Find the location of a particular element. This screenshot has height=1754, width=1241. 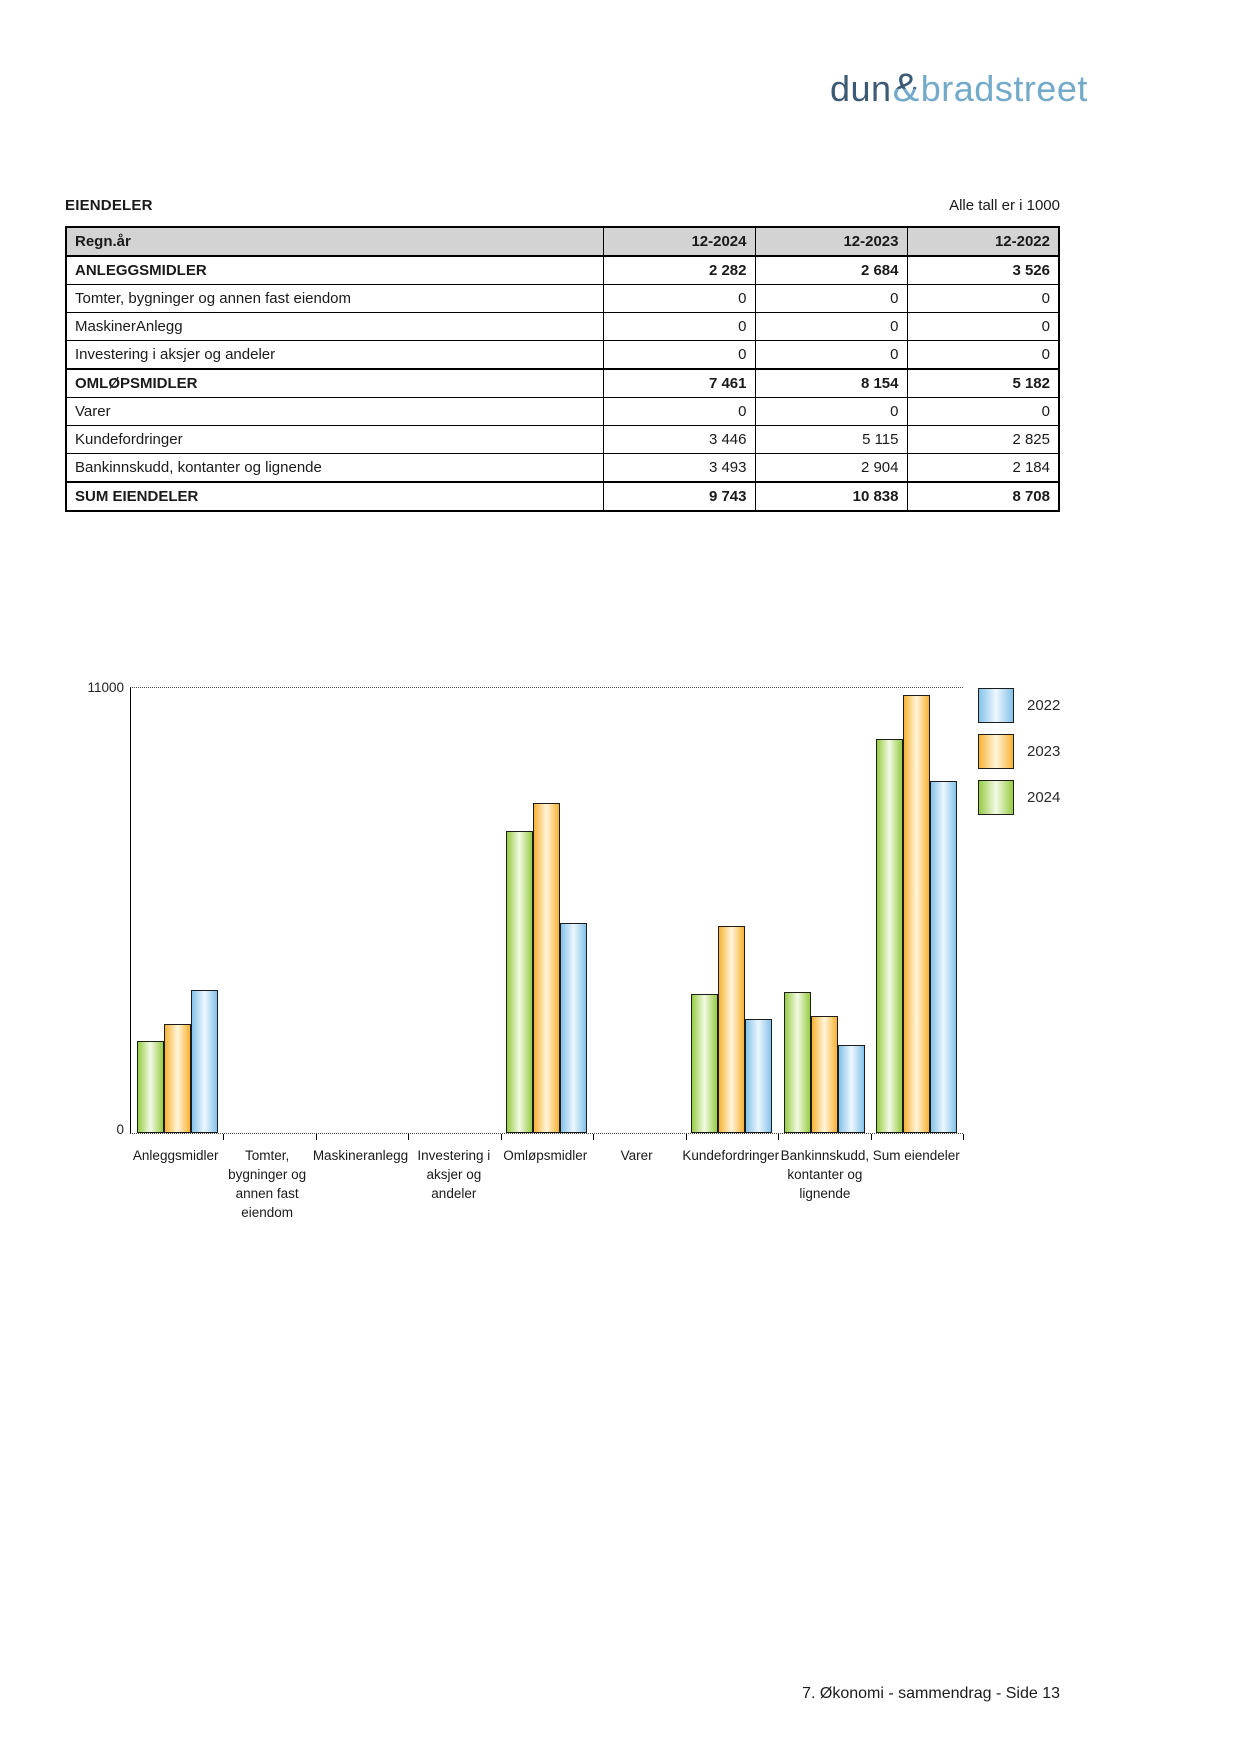

table-row: Kundefordringer 3 446 5 115 2 825 is located at coordinates (562, 439).